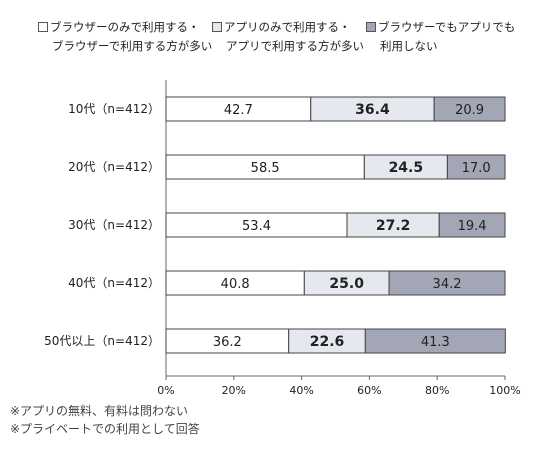  I want to click on data-label: 53.4, so click(256, 226).